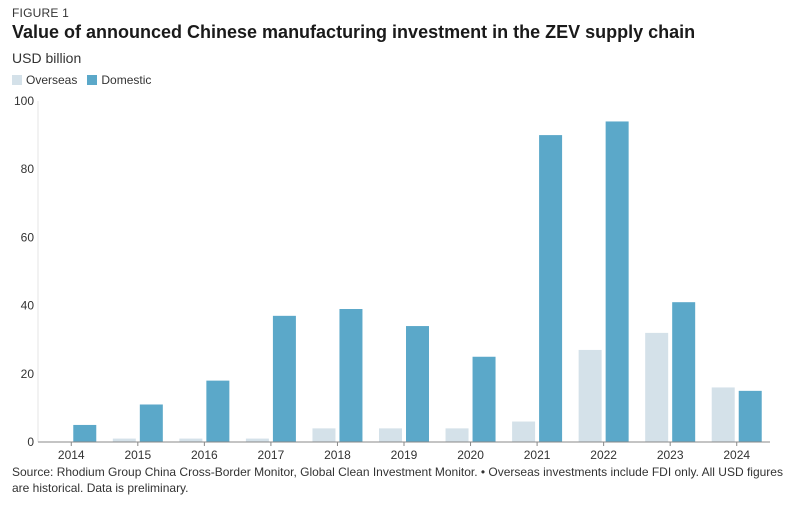  Describe the element at coordinates (271, 455) in the screenshot. I see `x-tick-label-2017: 2017` at that location.